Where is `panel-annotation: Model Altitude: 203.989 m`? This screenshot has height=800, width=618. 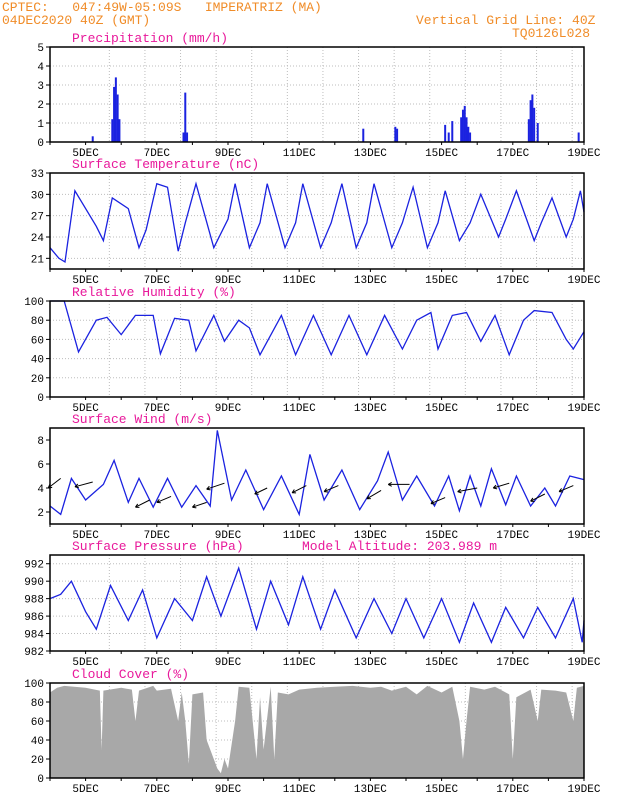 panel-annotation: Model Altitude: 203.989 m is located at coordinates (399, 546).